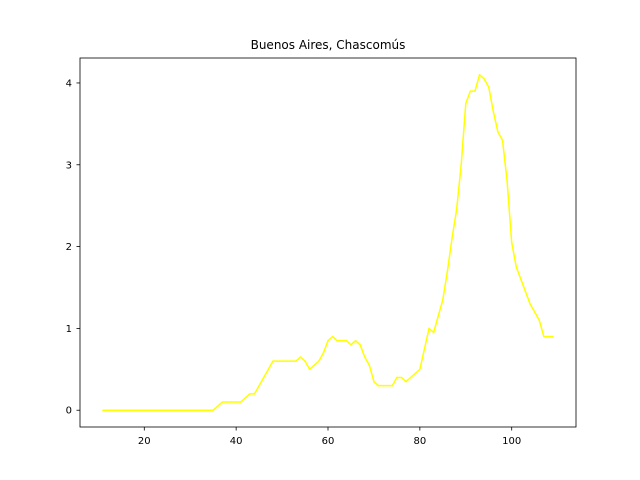  I want to click on x-tick-label: 20, so click(144, 441).